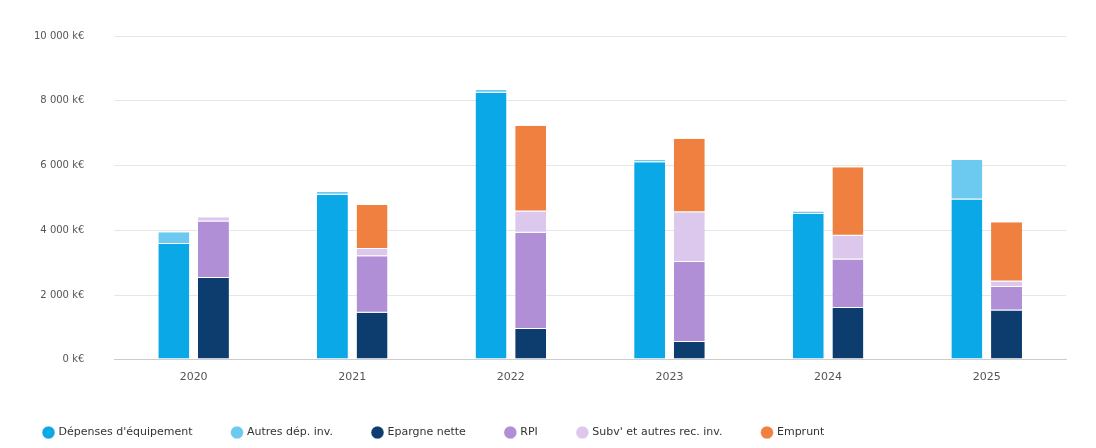 Image resolution: width=1096 pixels, height=448 pixels. I want to click on x-tick-label: 2022, so click(510, 377).